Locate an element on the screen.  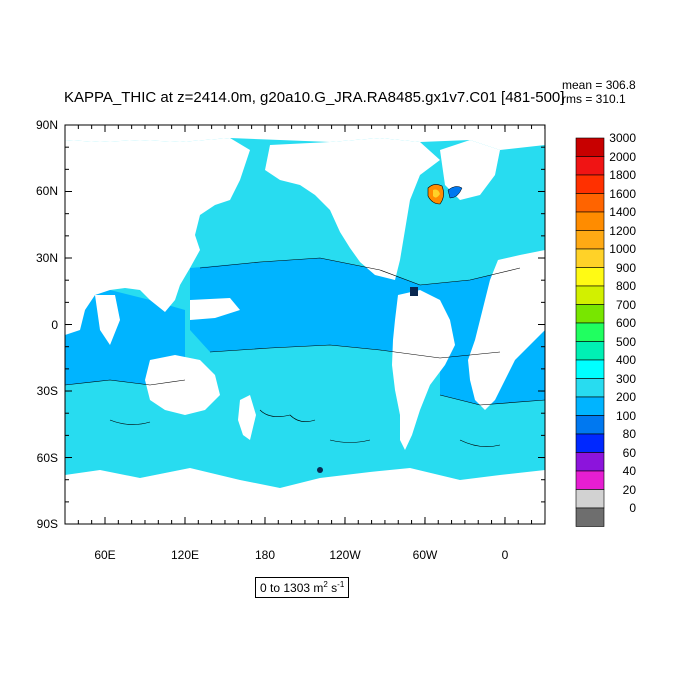
spot-caribbean is located at coordinates (414, 291).